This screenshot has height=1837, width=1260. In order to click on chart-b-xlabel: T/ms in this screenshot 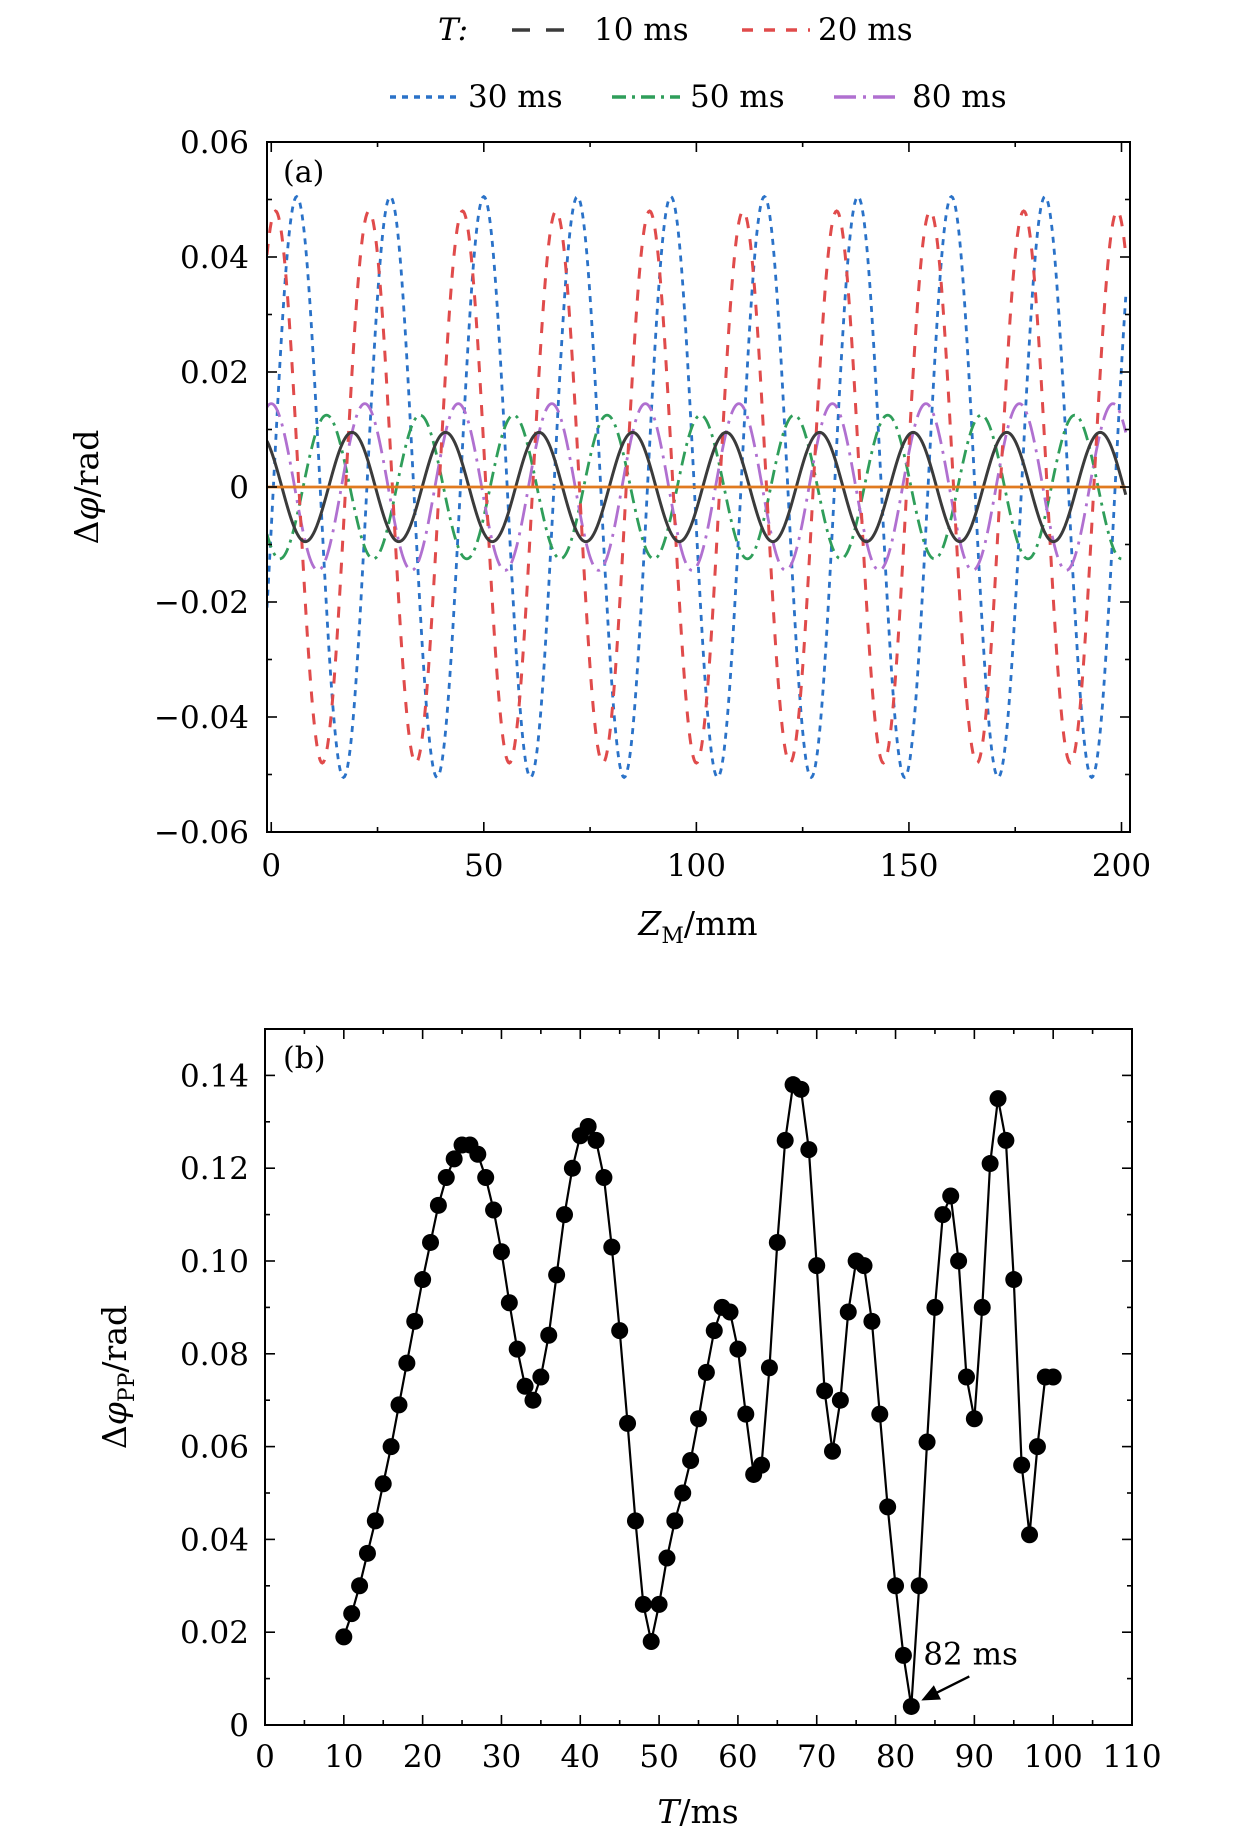, I will do `click(697, 1811)`.